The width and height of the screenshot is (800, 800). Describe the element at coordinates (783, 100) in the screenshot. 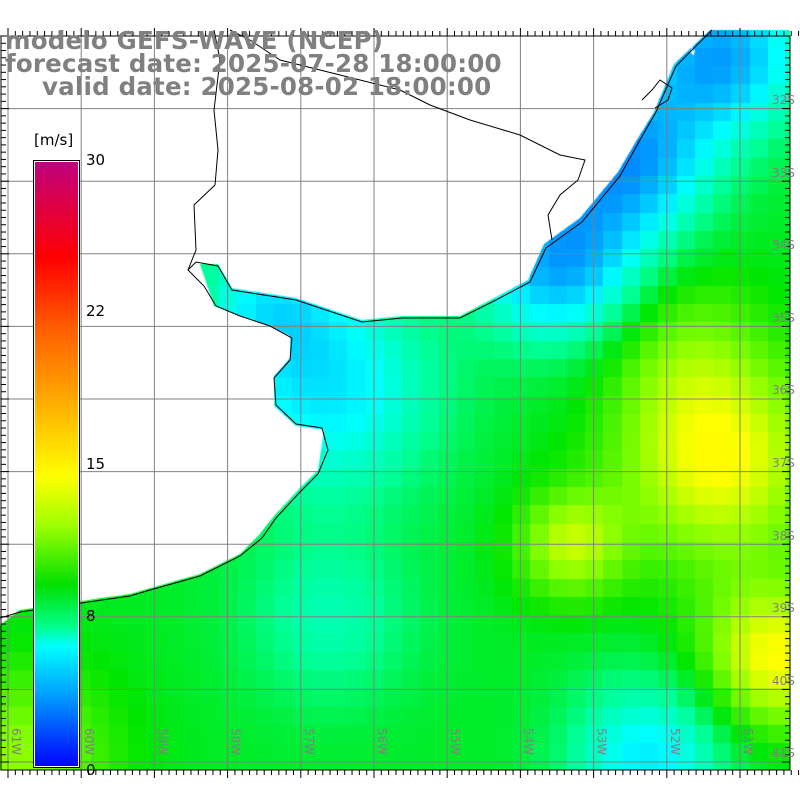

I see `latitude-label: 32S` at that location.